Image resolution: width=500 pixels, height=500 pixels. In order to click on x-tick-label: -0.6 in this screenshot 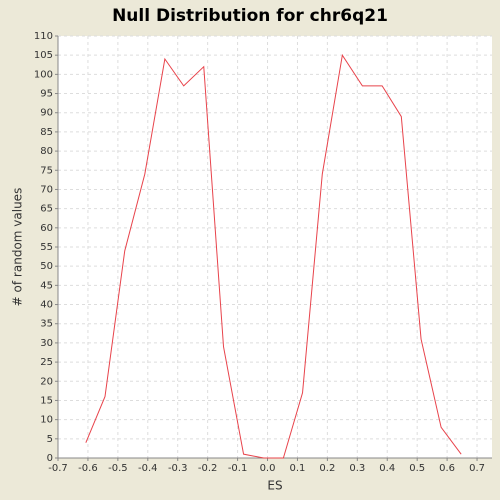, I will do `click(88, 468)`.